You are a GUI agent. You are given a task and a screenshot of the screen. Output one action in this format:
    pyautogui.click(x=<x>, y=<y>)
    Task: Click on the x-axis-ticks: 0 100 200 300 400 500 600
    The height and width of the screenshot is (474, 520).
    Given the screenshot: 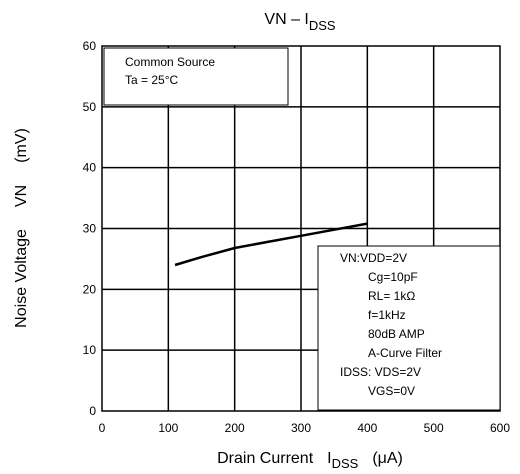 What is the action you would take?
    pyautogui.click(x=305, y=428)
    